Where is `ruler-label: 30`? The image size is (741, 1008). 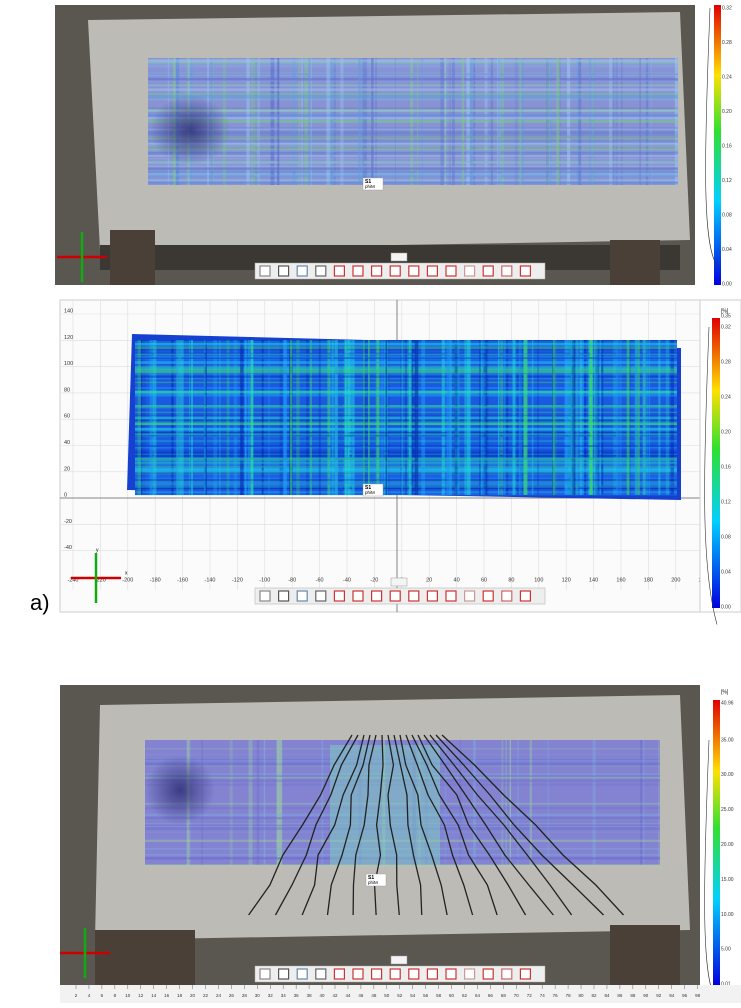
ruler-label: 30 is located at coordinates (258, 995).